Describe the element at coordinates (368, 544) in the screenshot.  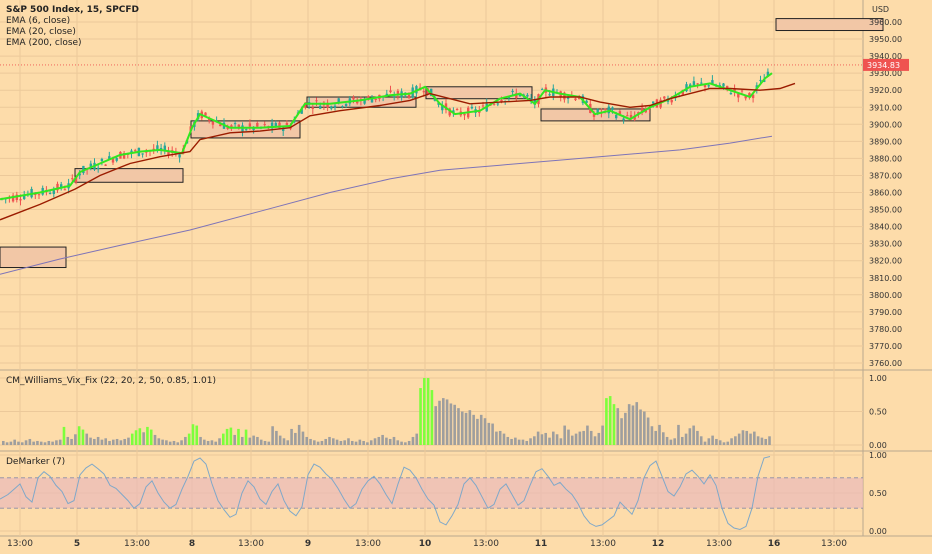
I see `time-tick-label: 13:00` at that location.